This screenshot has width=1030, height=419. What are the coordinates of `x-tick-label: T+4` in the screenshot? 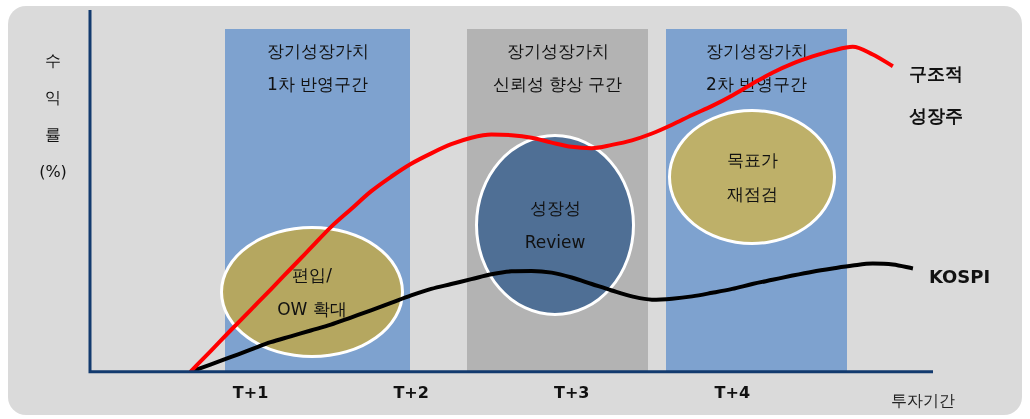 It's located at (732, 392).